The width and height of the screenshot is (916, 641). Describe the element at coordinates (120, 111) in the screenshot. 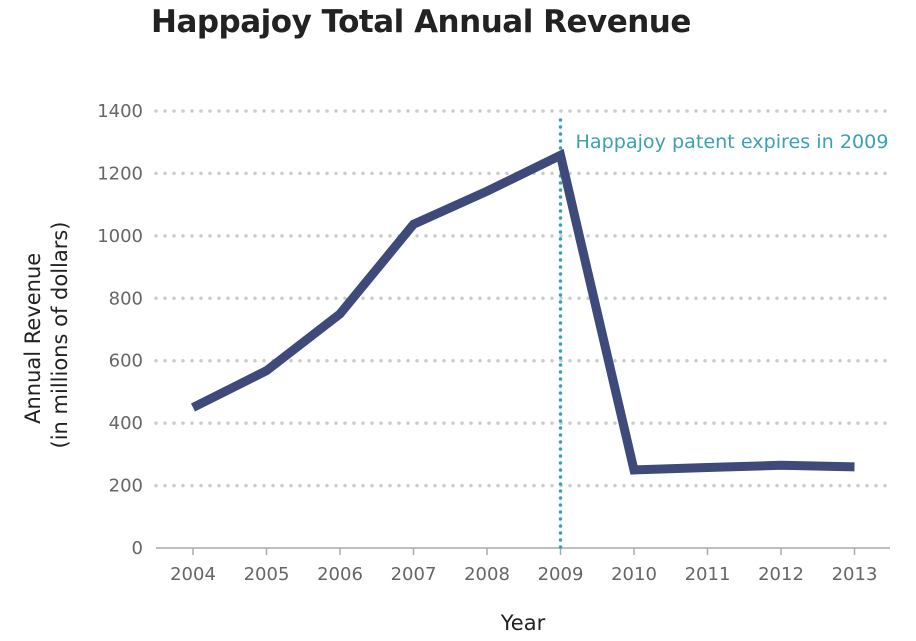

I see `y-tick-label: 1400` at that location.